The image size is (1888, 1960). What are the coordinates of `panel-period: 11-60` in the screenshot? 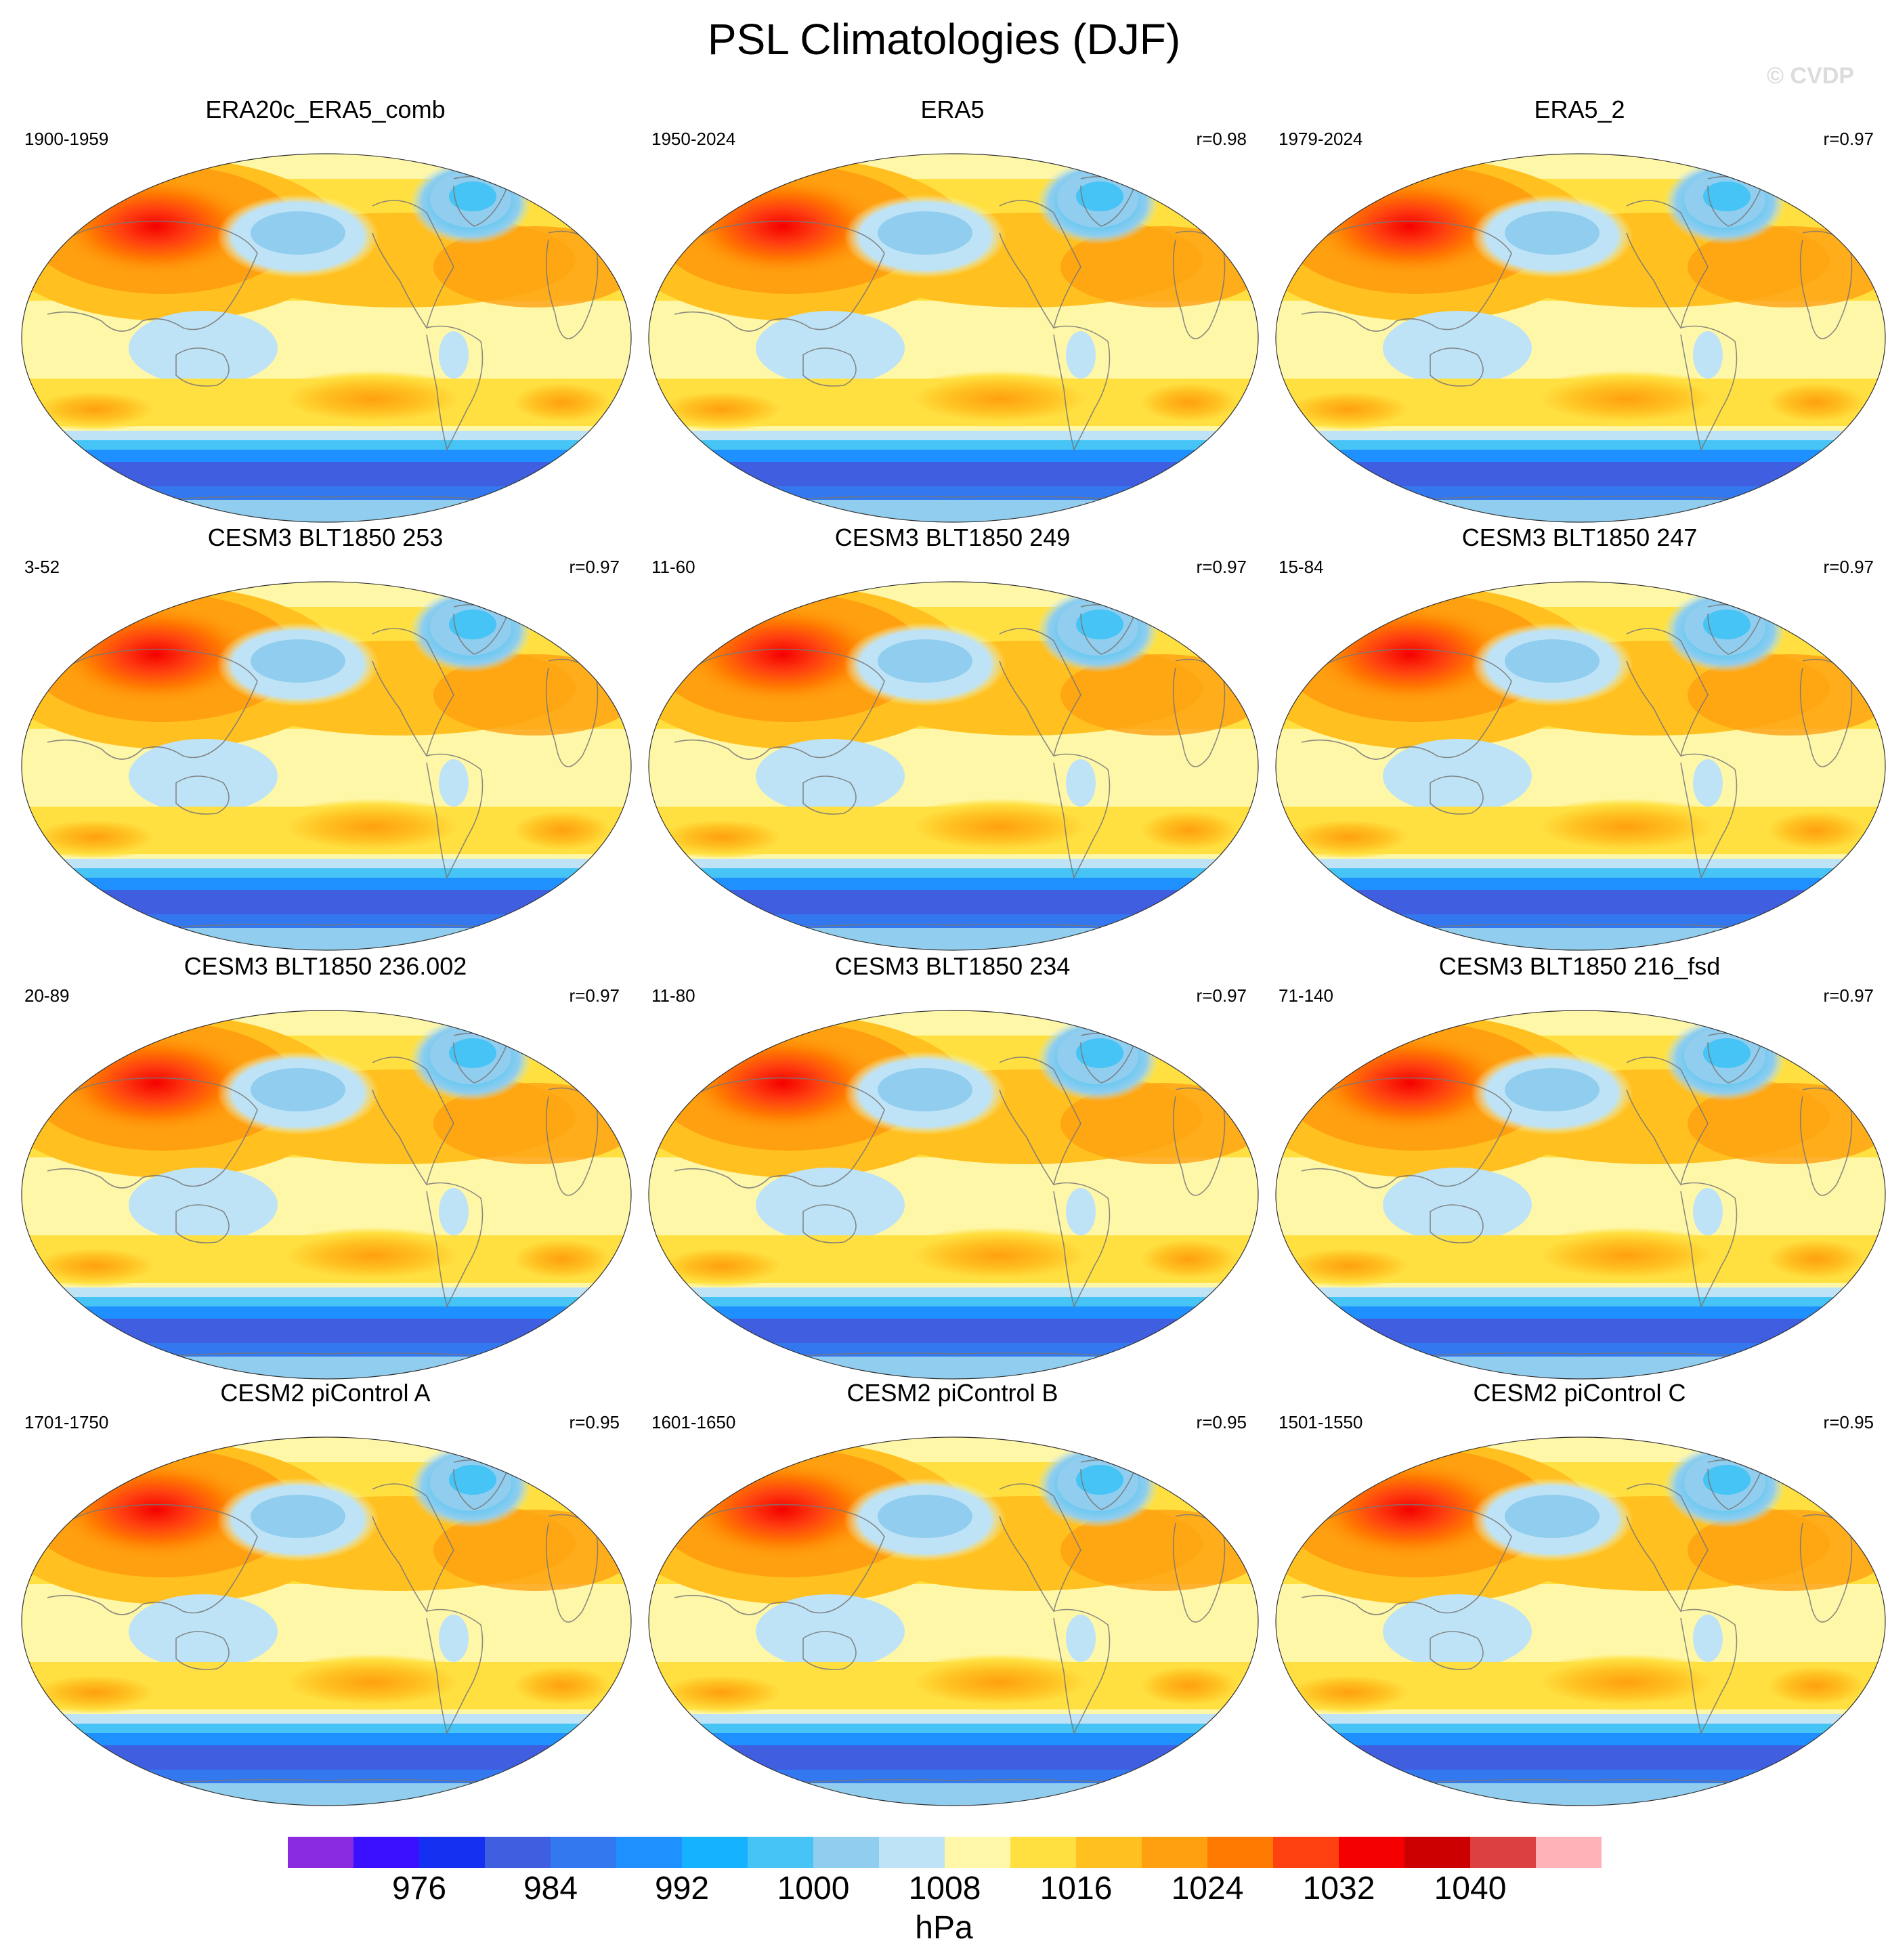 It's located at (673, 567).